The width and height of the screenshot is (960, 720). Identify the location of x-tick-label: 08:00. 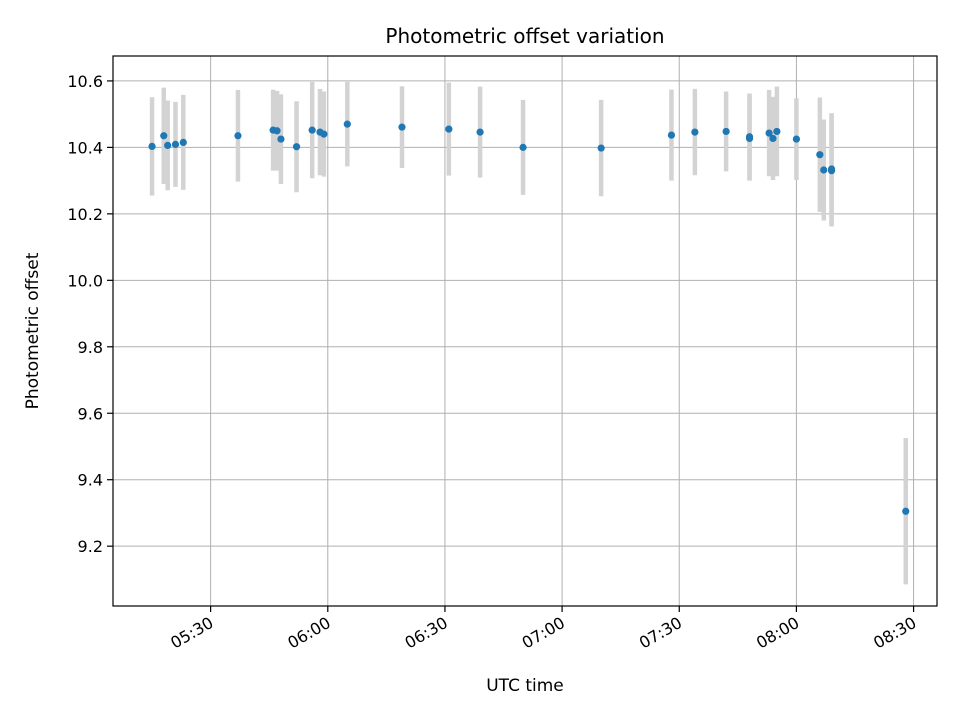
(777, 633).